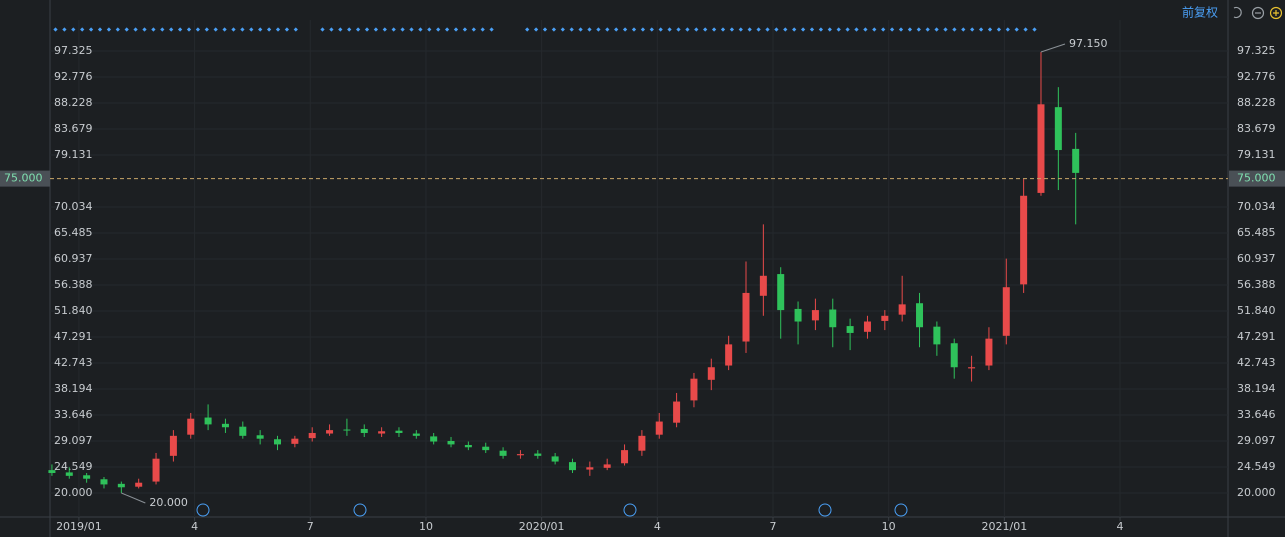 This screenshot has height=537, width=1285. What do you see at coordinates (73, 206) in the screenshot?
I see `y-tick-label: 70.034` at bounding box center [73, 206].